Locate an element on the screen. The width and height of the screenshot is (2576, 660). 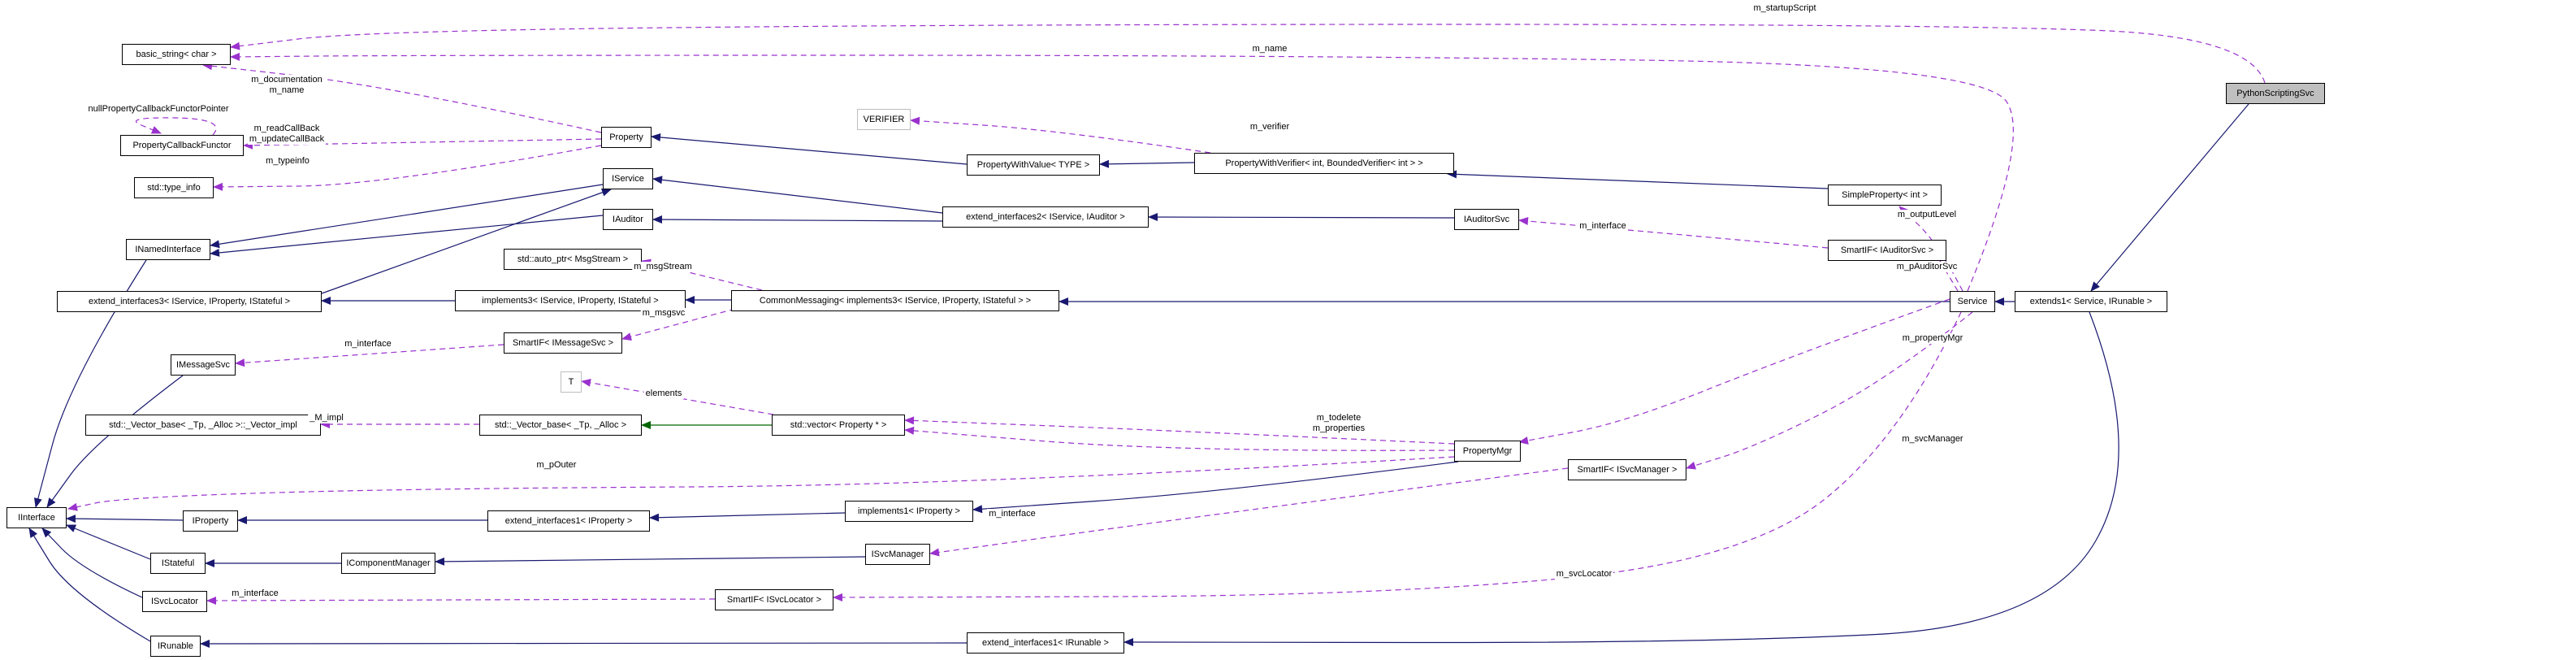
label-m-interface-isvcmanager: m_interface is located at coordinates (1012, 514).